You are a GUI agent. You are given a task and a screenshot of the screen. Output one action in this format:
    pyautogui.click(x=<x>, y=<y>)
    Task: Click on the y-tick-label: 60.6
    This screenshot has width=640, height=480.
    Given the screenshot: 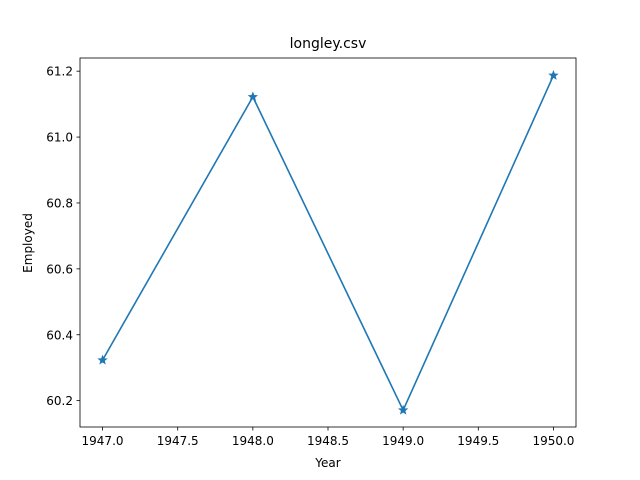 What is the action you would take?
    pyautogui.click(x=59, y=269)
    